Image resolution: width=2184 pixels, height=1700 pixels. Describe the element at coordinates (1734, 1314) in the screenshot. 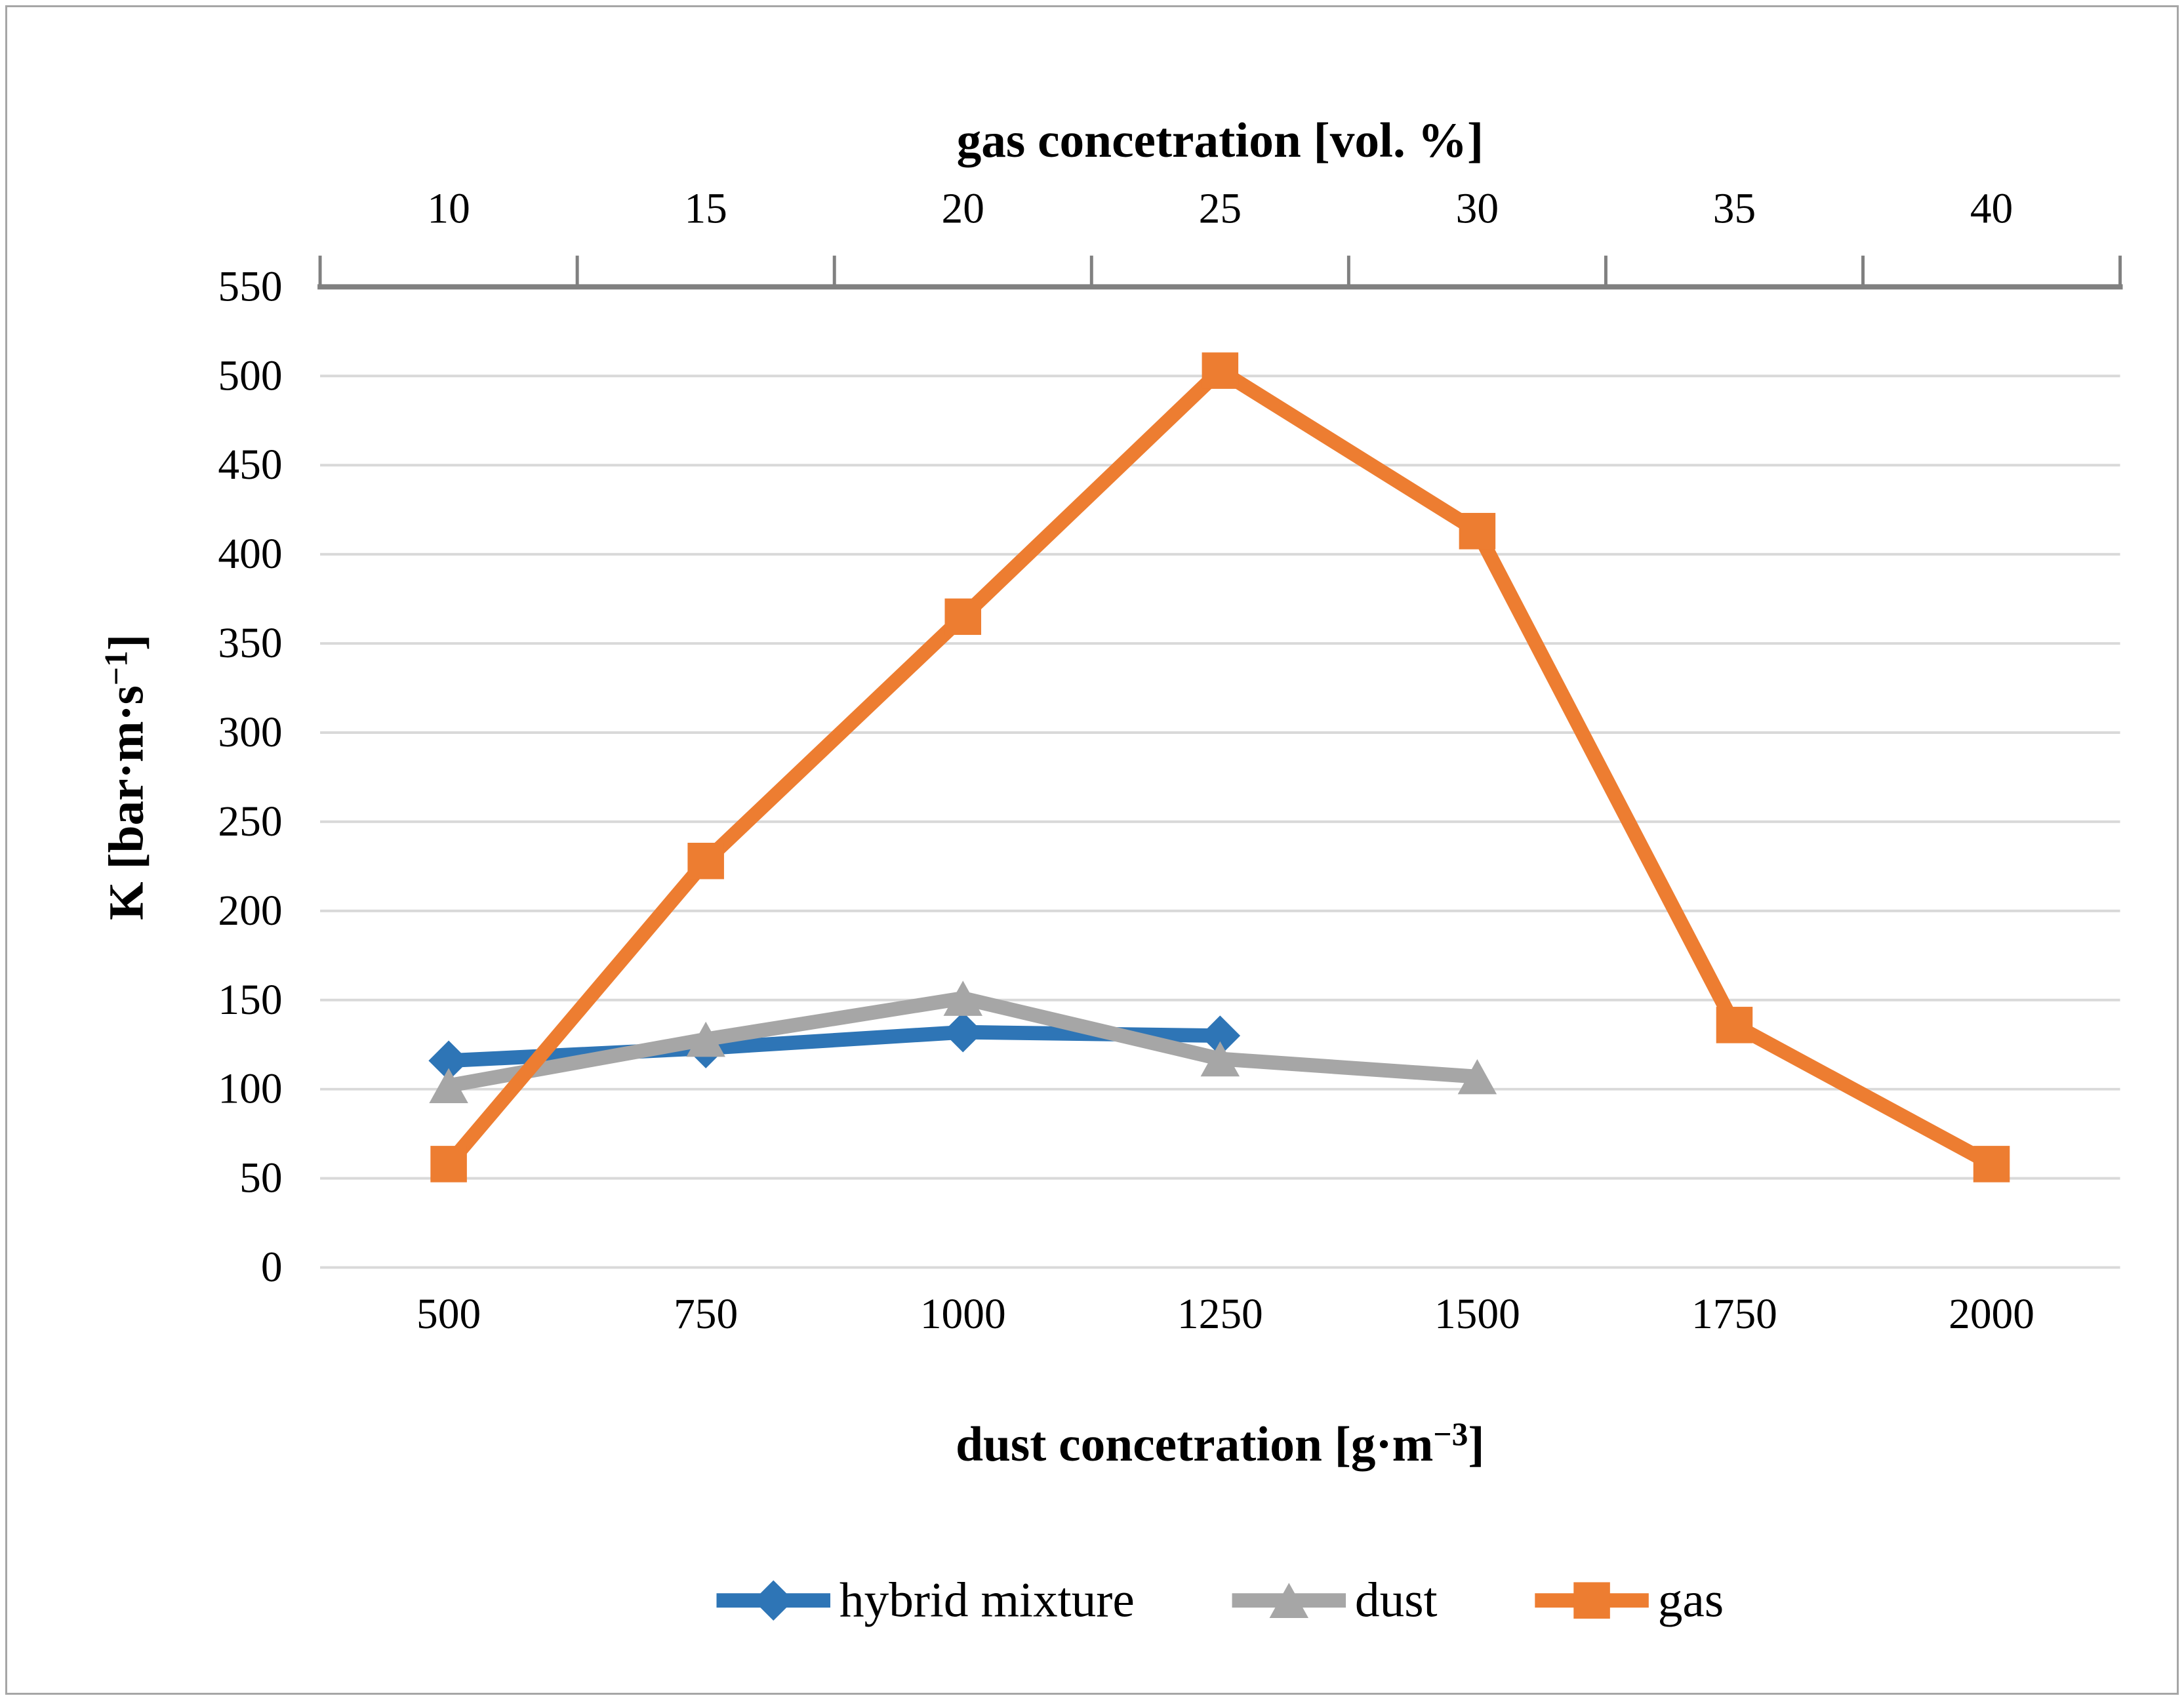

I see `bottom-axis-tick-label: 1750` at that location.